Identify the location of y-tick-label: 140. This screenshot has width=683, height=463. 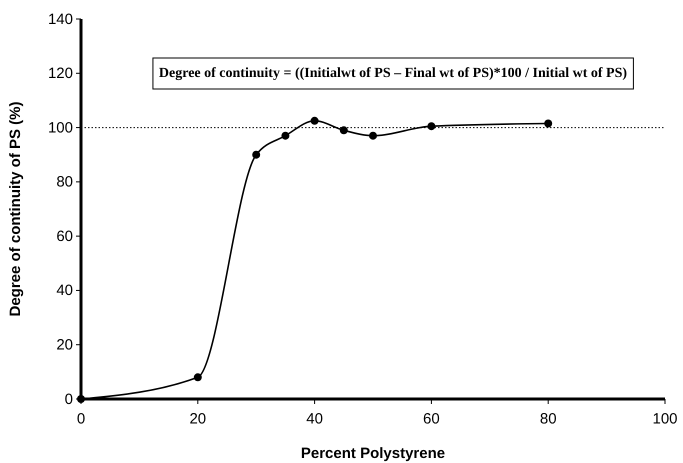
(60, 19).